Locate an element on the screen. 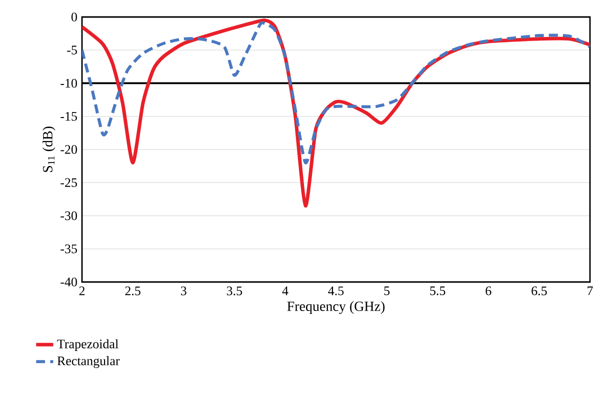  y-tick-label: -25 is located at coordinates (68, 182).